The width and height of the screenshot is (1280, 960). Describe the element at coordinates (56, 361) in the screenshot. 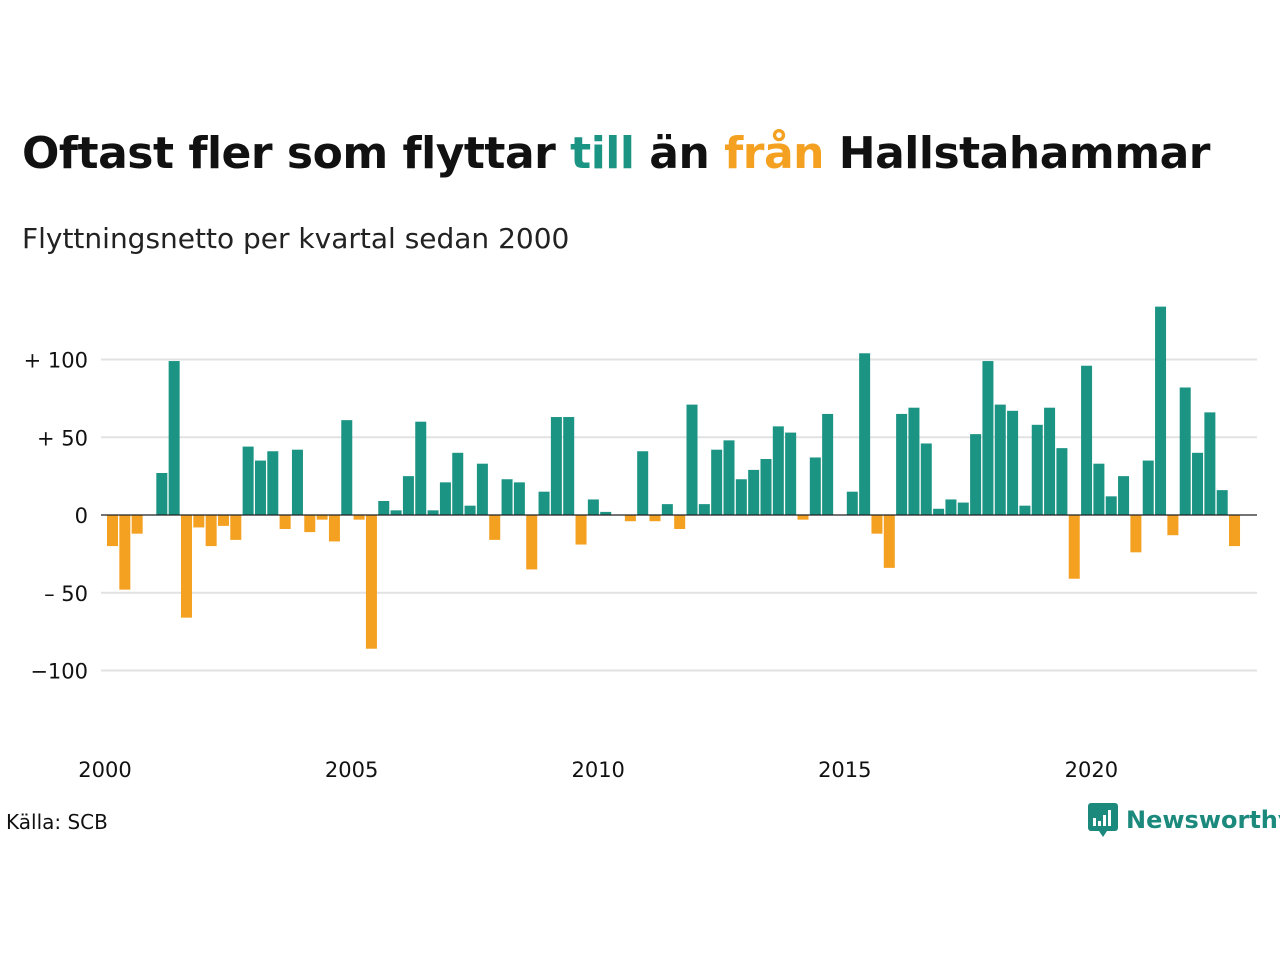

I see `y-tick-label: + 100` at that location.